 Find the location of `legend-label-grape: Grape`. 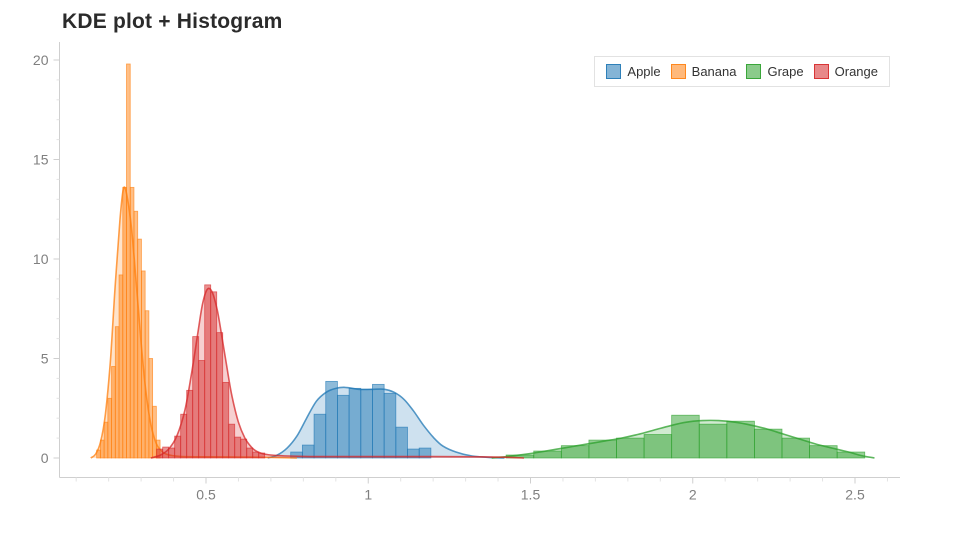

legend-label-grape: Grape is located at coordinates (785, 71).